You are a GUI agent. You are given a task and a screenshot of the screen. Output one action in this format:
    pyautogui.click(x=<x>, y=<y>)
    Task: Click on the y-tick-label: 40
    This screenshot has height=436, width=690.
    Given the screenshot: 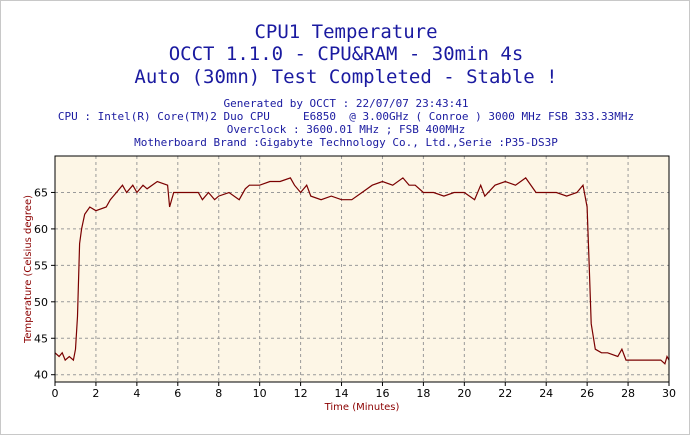 What is the action you would take?
    pyautogui.click(x=41, y=375)
    